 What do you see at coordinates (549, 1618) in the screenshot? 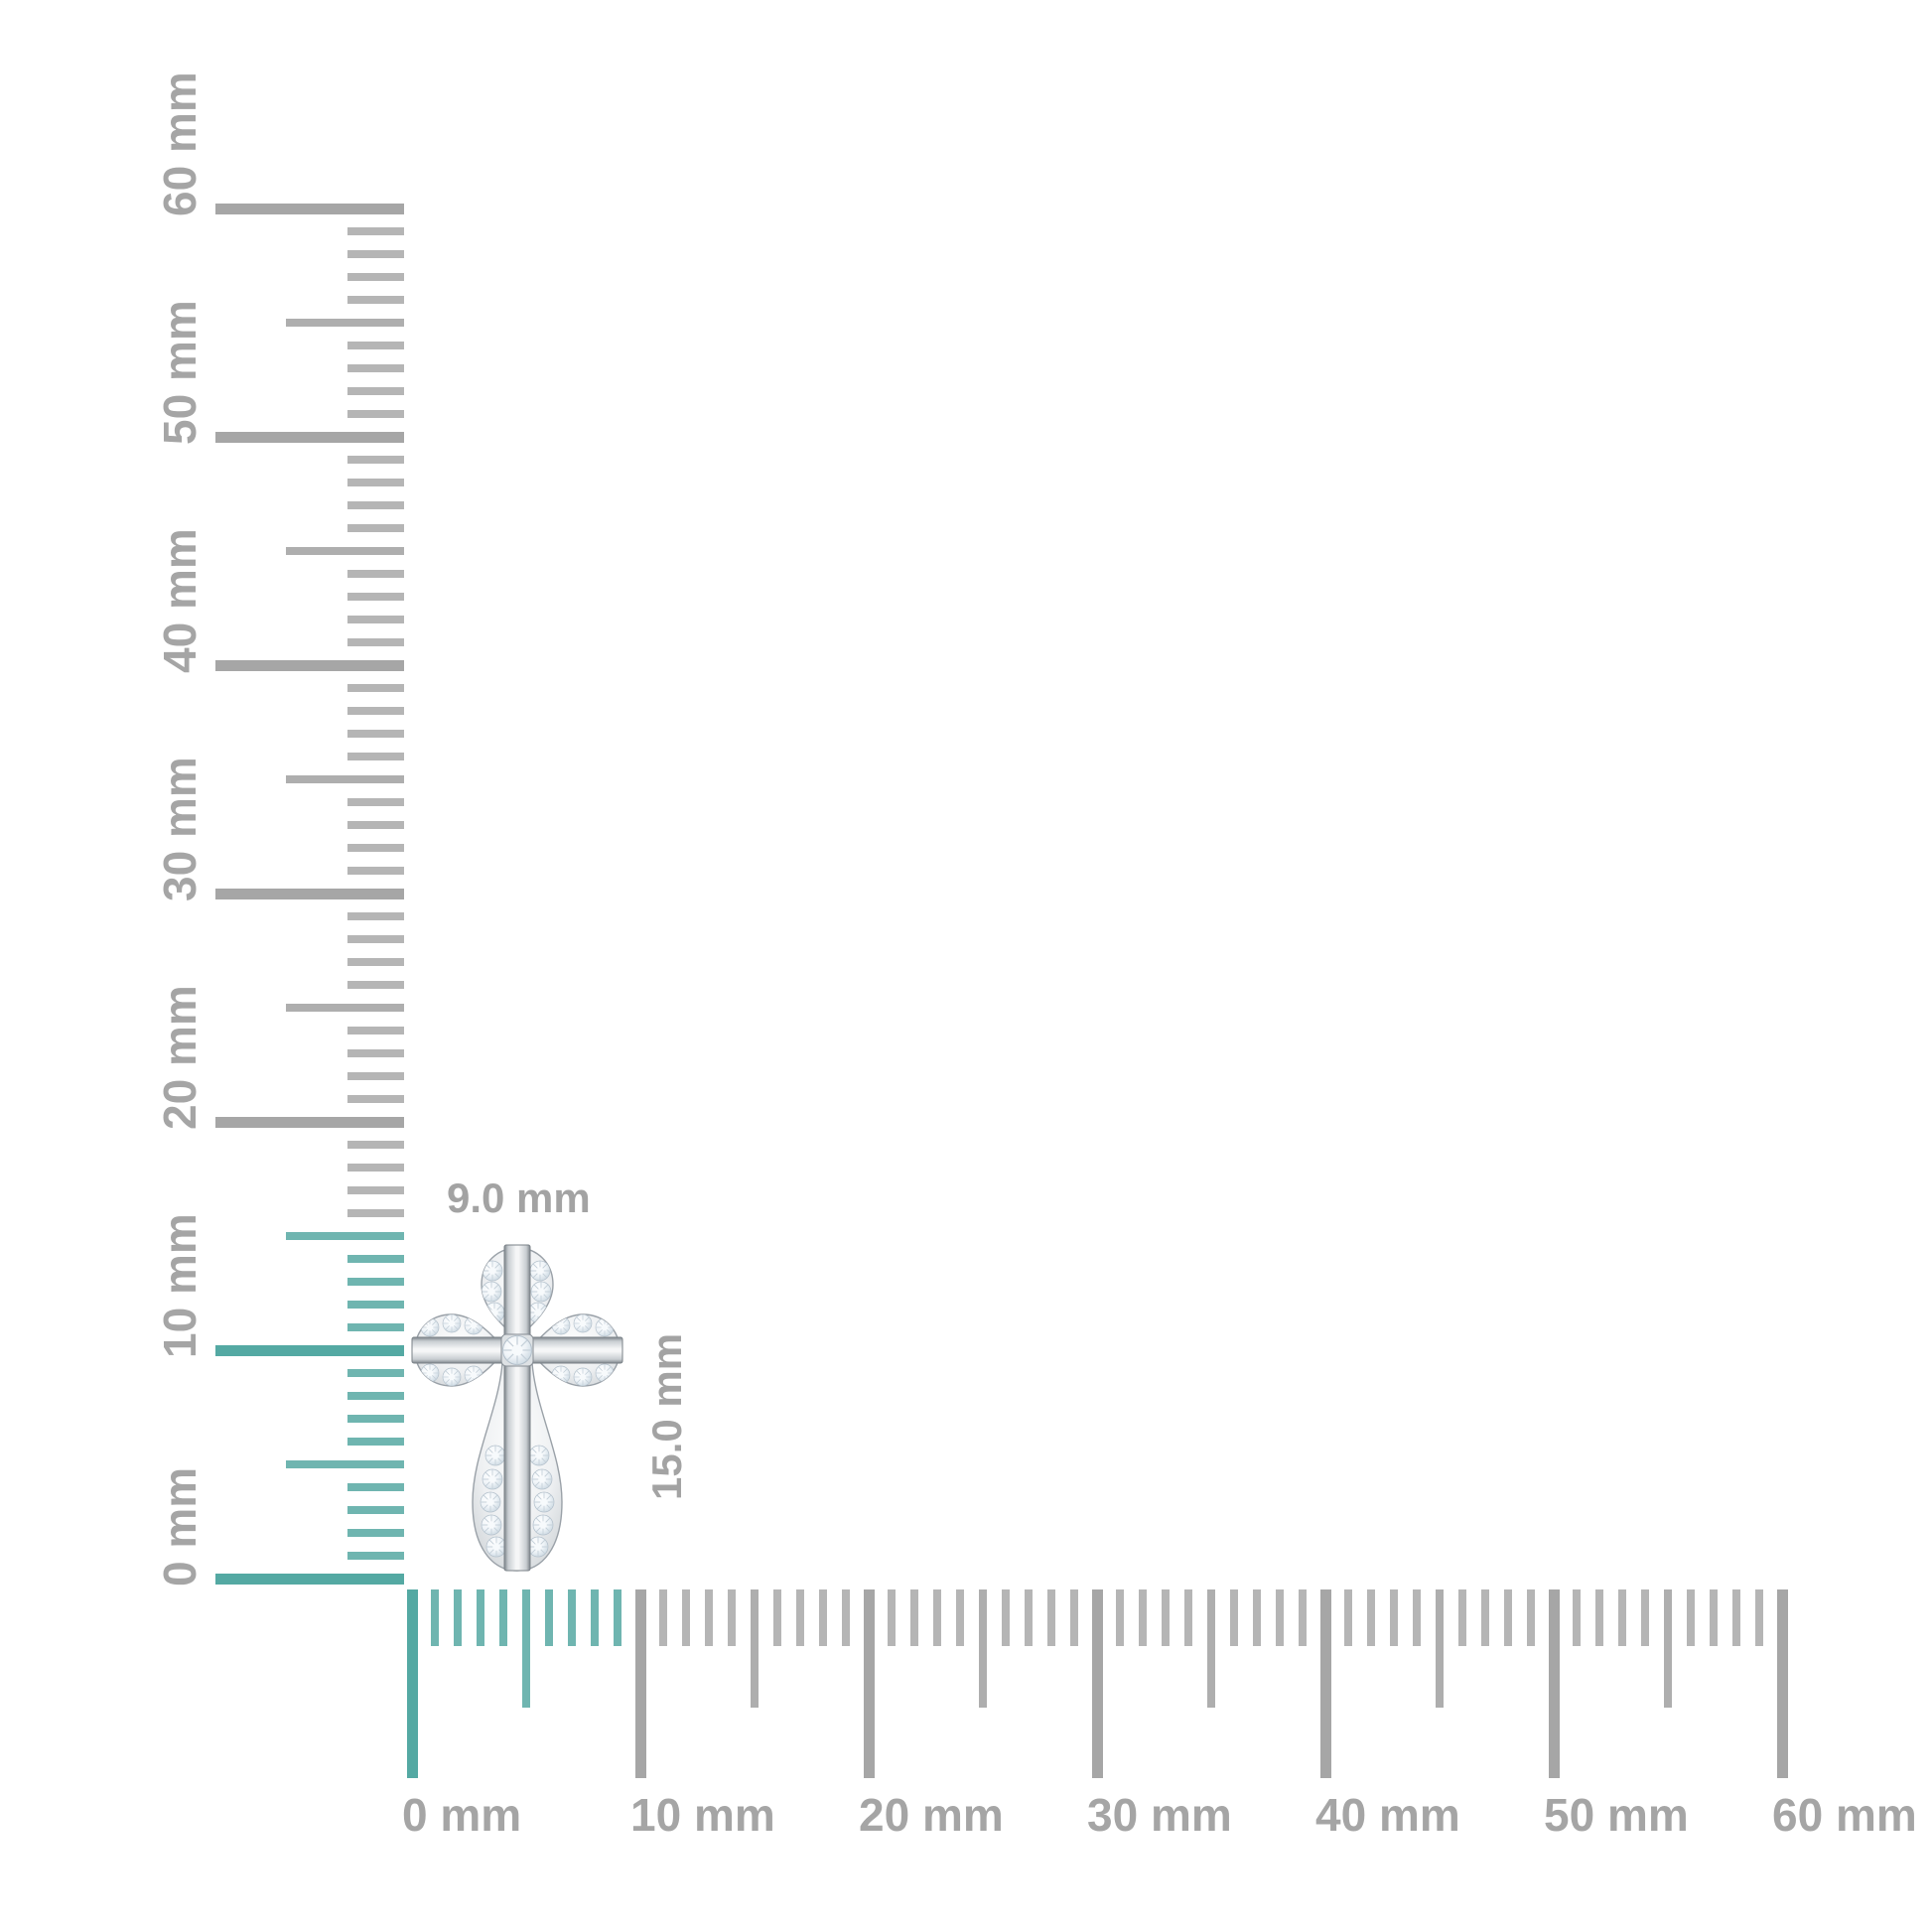
I see `h-ruler-tick-6mm` at bounding box center [549, 1618].